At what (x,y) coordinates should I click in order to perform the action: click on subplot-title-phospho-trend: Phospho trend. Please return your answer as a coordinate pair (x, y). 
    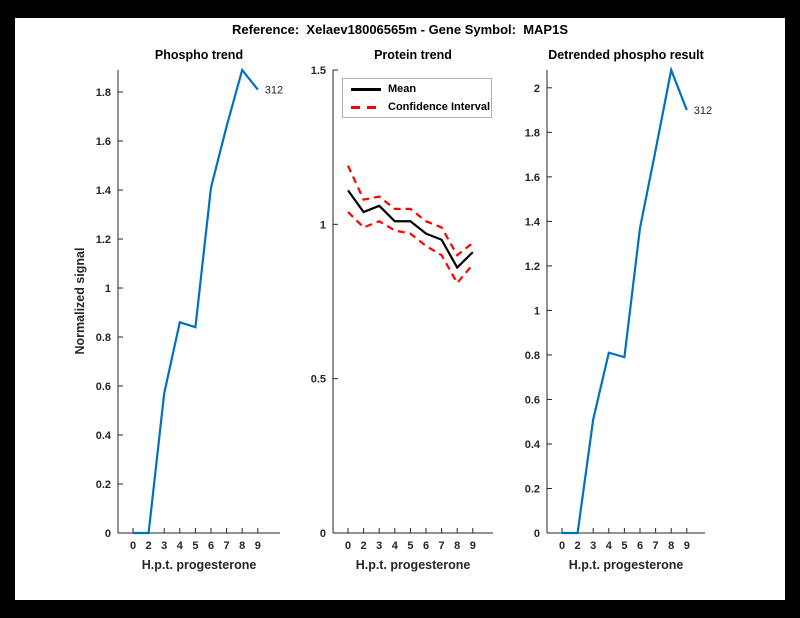
    Looking at the image, I should click on (199, 55).